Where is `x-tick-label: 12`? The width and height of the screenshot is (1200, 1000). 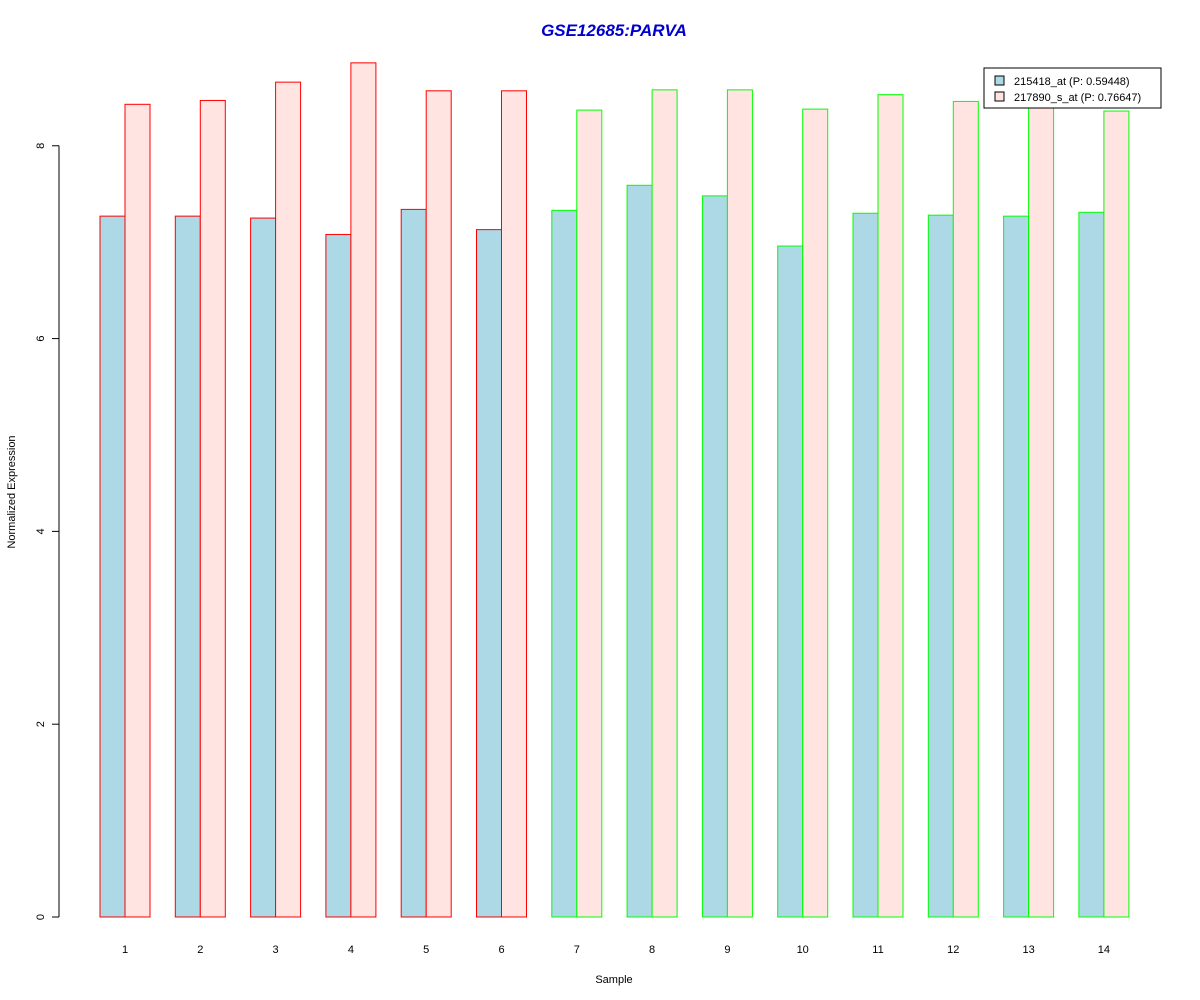 x-tick-label: 12 is located at coordinates (953, 950).